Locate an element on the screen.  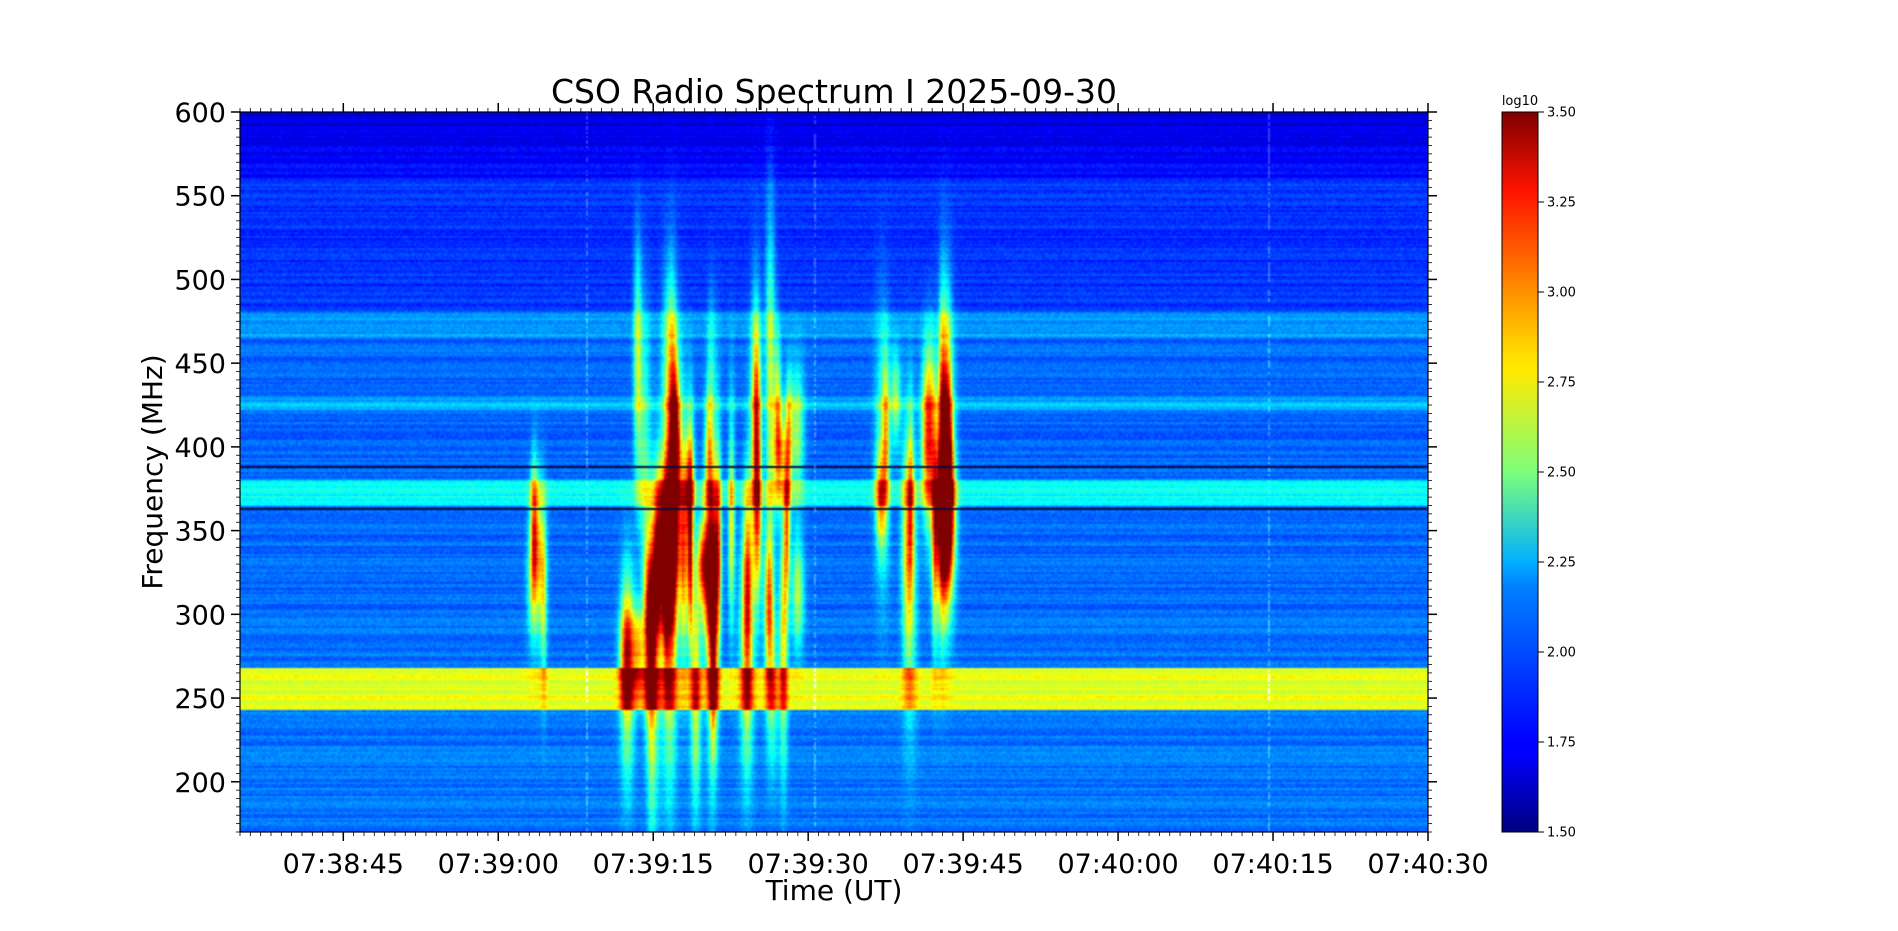
x-tick-label: 07:39:45 is located at coordinates (962, 864).